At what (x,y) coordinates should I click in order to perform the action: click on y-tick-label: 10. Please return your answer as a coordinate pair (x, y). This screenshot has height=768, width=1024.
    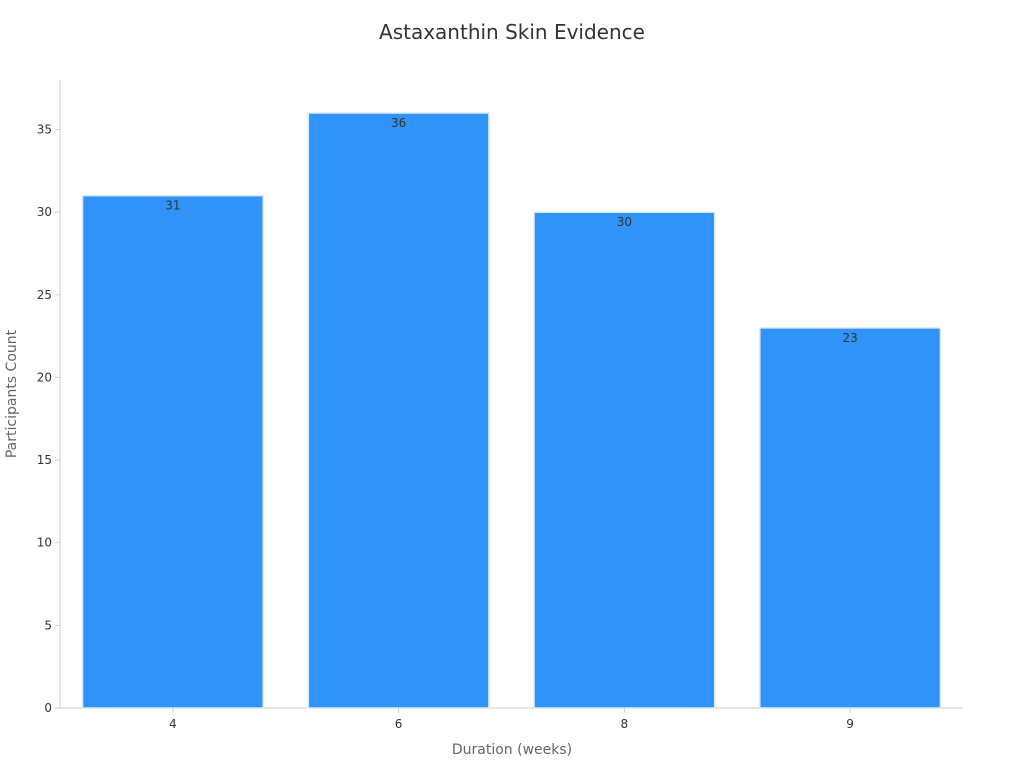
    Looking at the image, I should click on (44, 543).